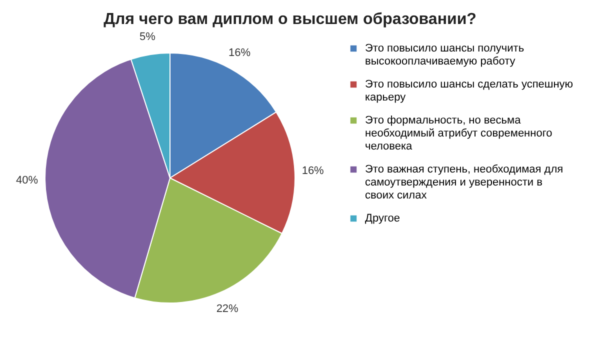  Describe the element at coordinates (464, 183) in the screenshot. I see `legend-label: Это важная ступень, необходимая для самоутверждения и уверенности в своих силах` at that location.